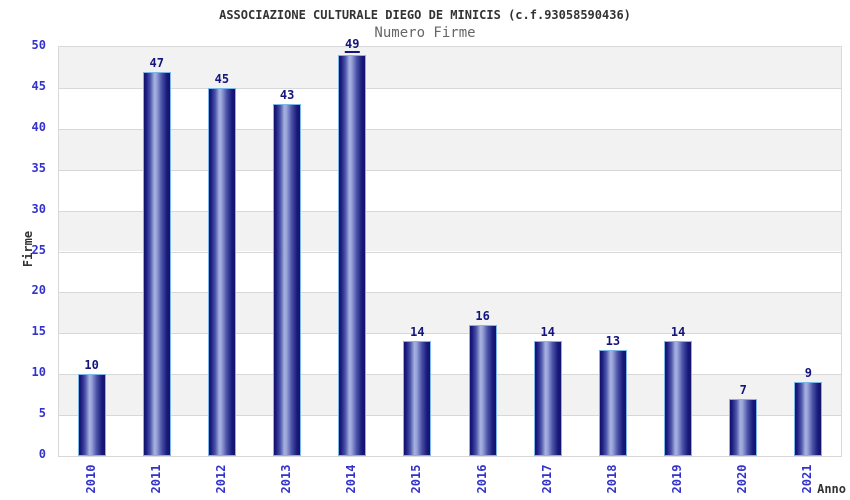  What do you see at coordinates (38, 290) in the screenshot?
I see `y-tick-label: 20` at bounding box center [38, 290].